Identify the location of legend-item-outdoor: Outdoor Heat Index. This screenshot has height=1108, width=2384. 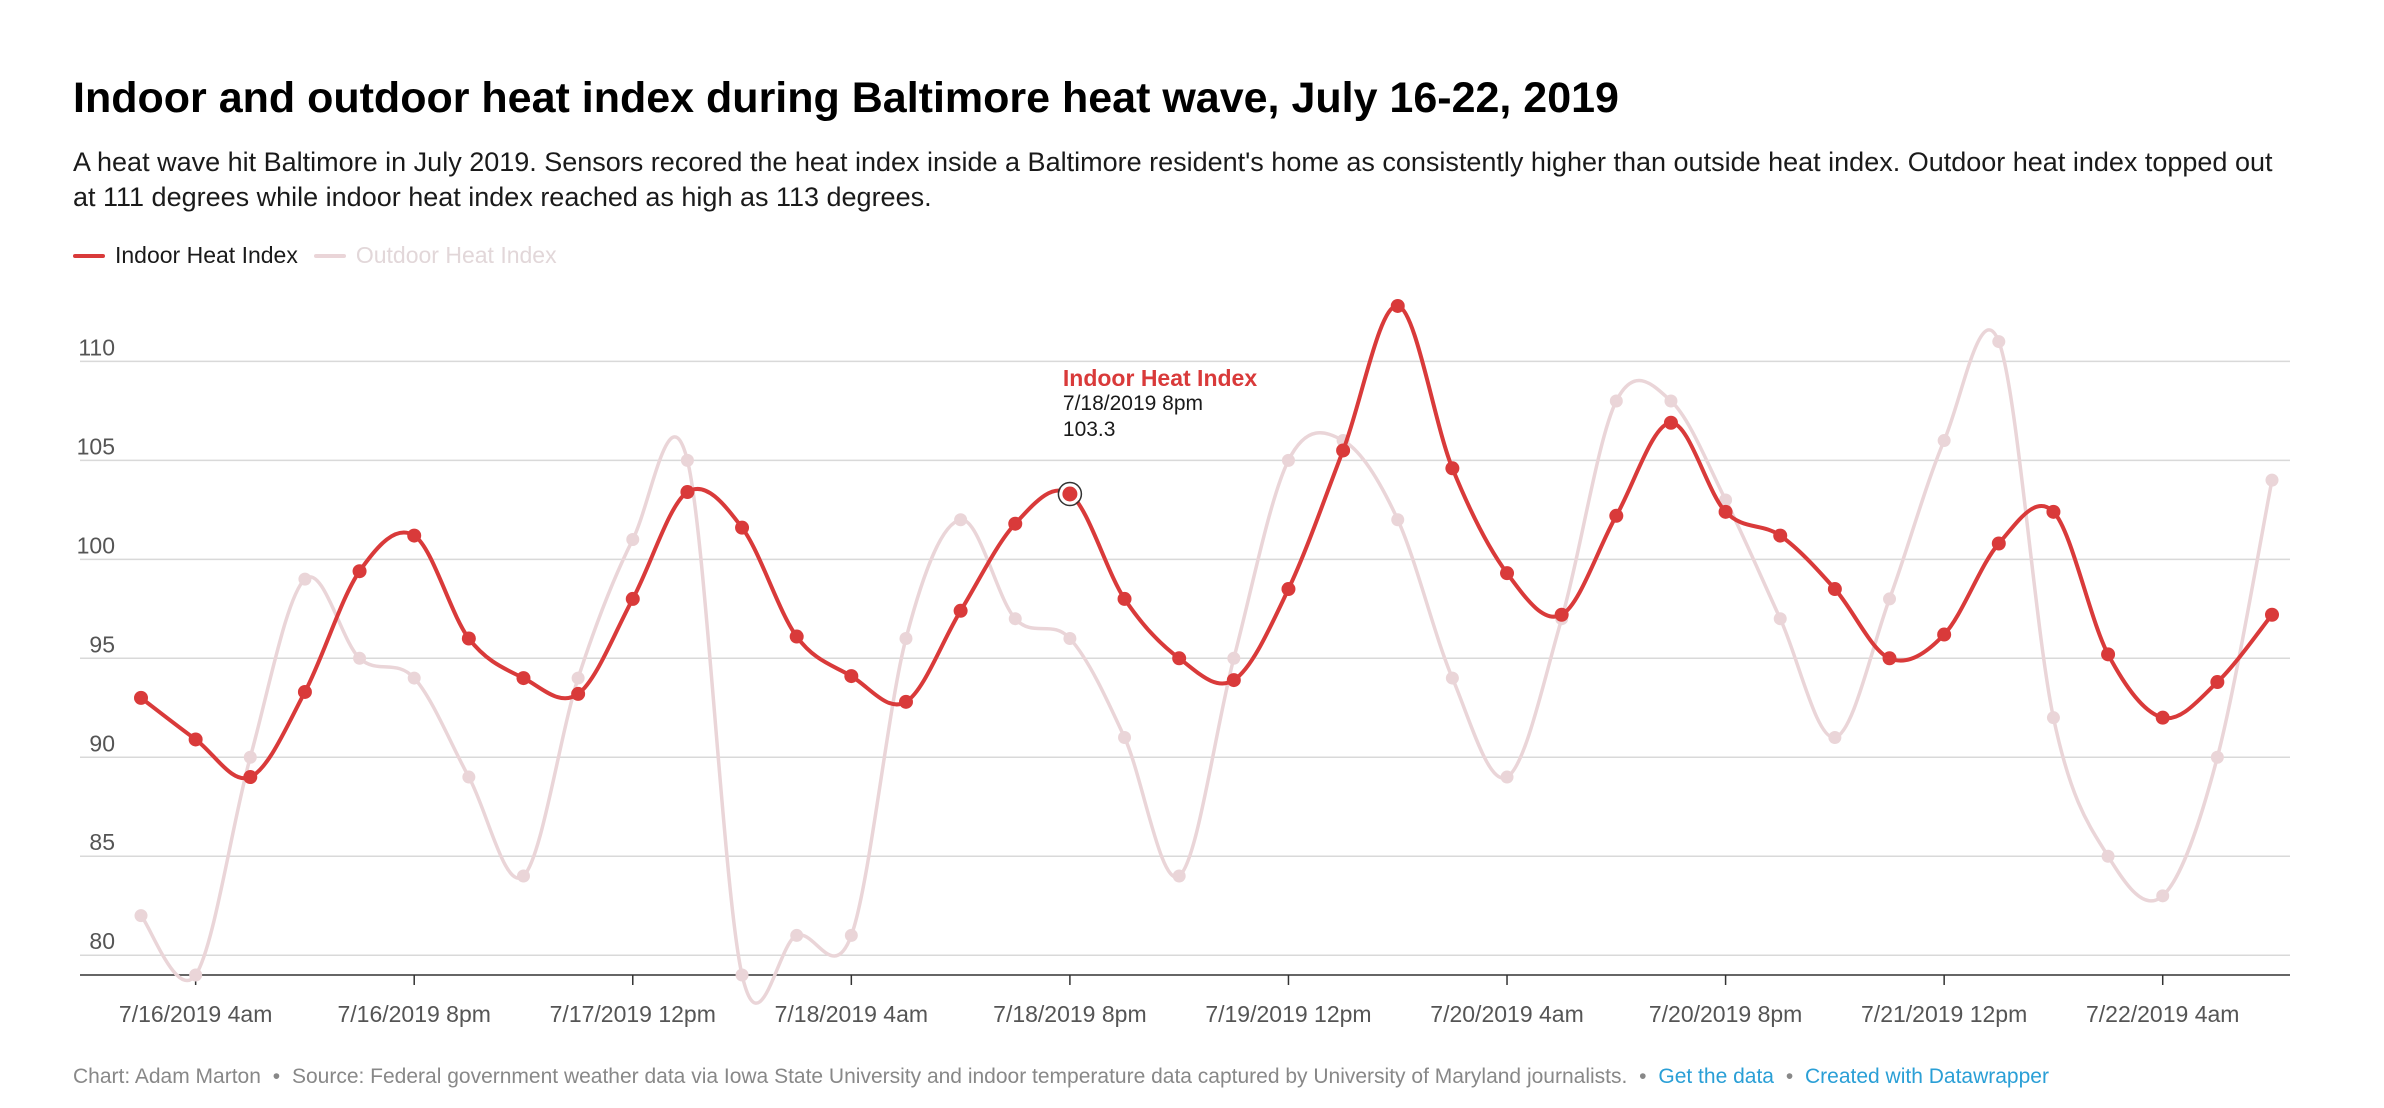
(435, 255).